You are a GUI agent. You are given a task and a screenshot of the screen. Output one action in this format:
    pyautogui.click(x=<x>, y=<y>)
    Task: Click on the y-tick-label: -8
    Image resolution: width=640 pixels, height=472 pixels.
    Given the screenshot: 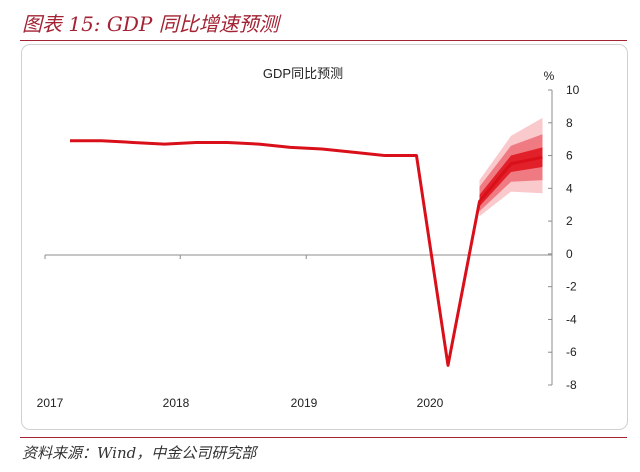 What is the action you would take?
    pyautogui.click(x=571, y=385)
    